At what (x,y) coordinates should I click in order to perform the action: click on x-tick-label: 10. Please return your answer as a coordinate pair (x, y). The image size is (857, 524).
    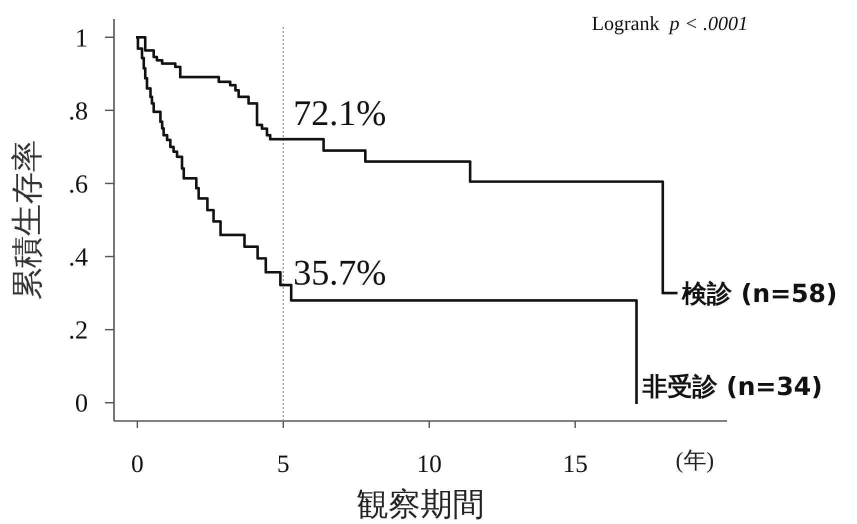
    Looking at the image, I should click on (429, 464).